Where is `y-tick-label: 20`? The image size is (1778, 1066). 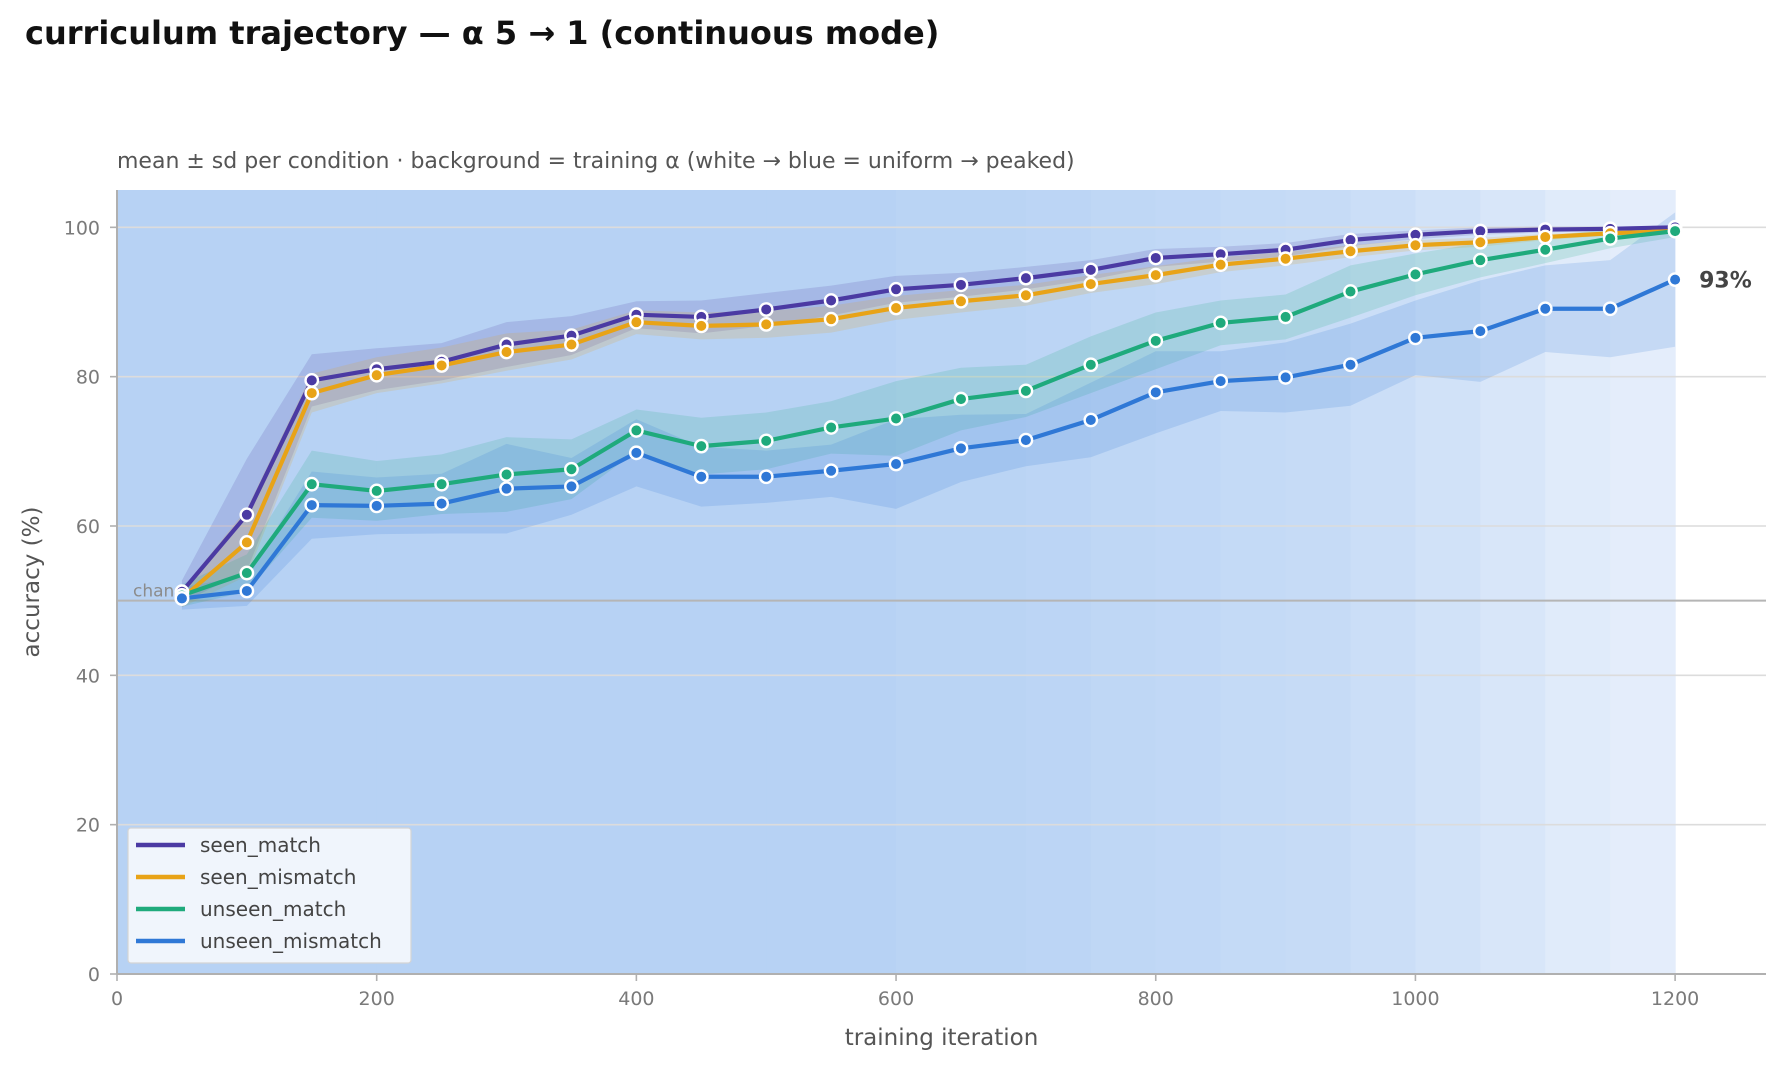
y-tick-label: 20 is located at coordinates (88, 826).